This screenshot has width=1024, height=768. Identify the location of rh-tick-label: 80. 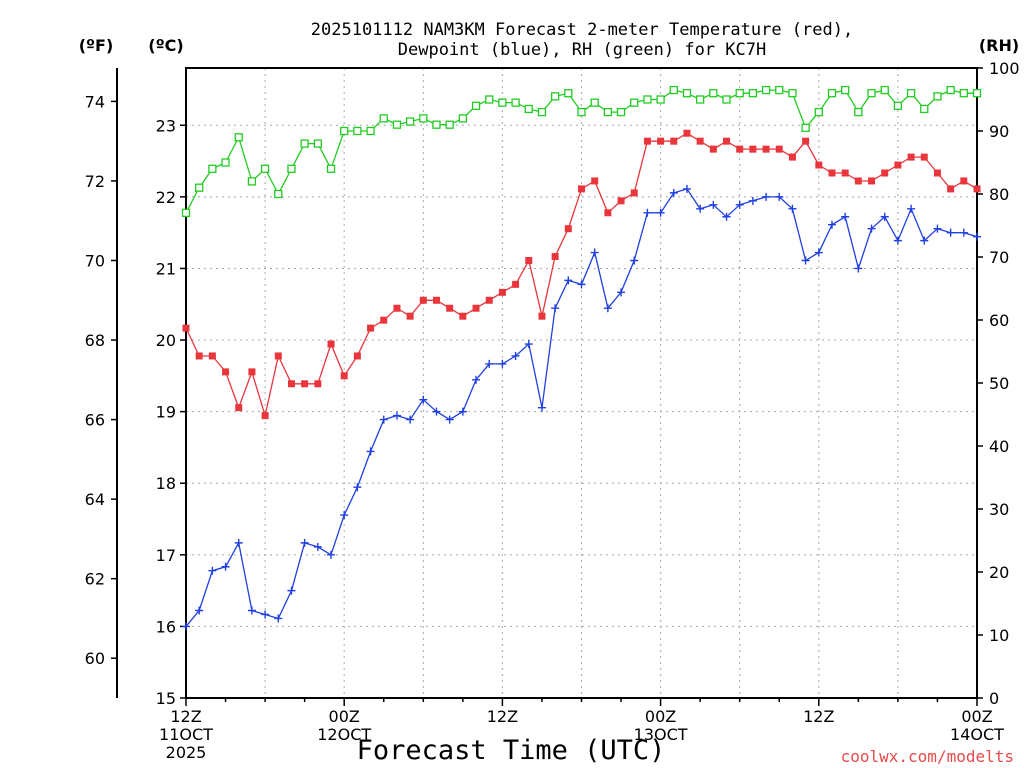
(999, 194).